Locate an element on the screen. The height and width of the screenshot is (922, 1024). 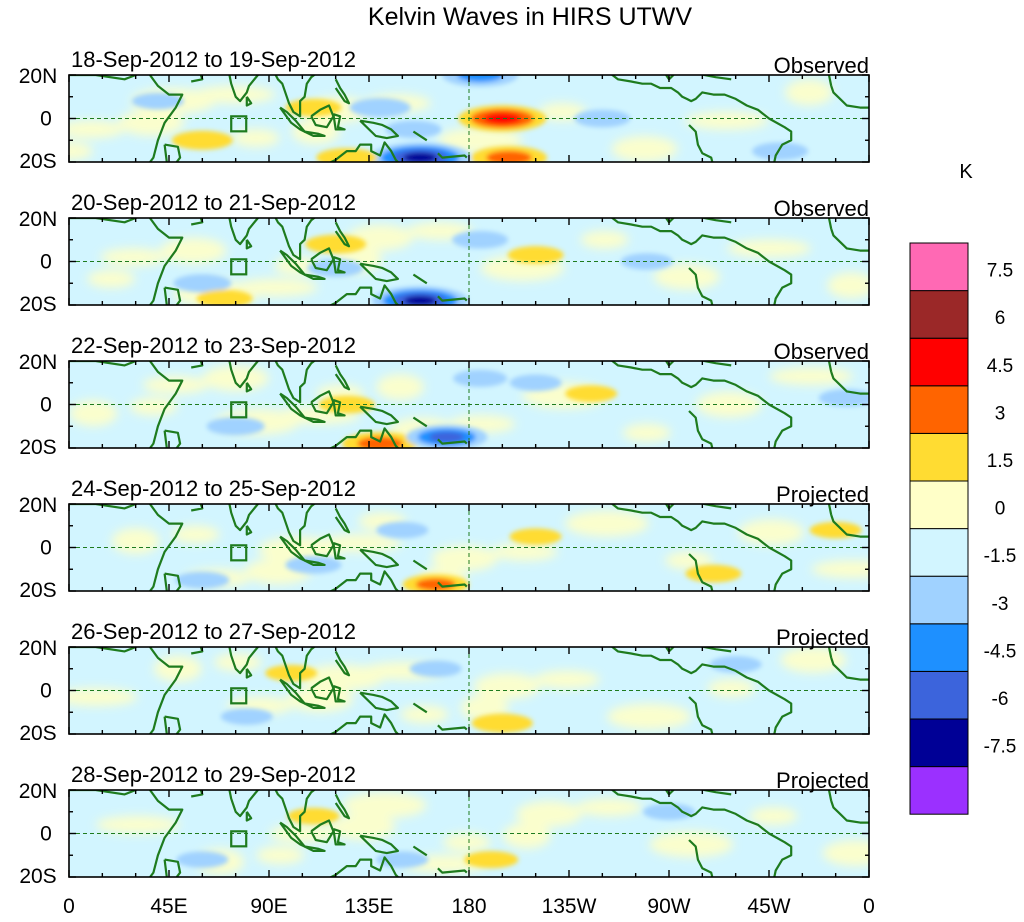
panel-status: Observed is located at coordinates (821, 351).